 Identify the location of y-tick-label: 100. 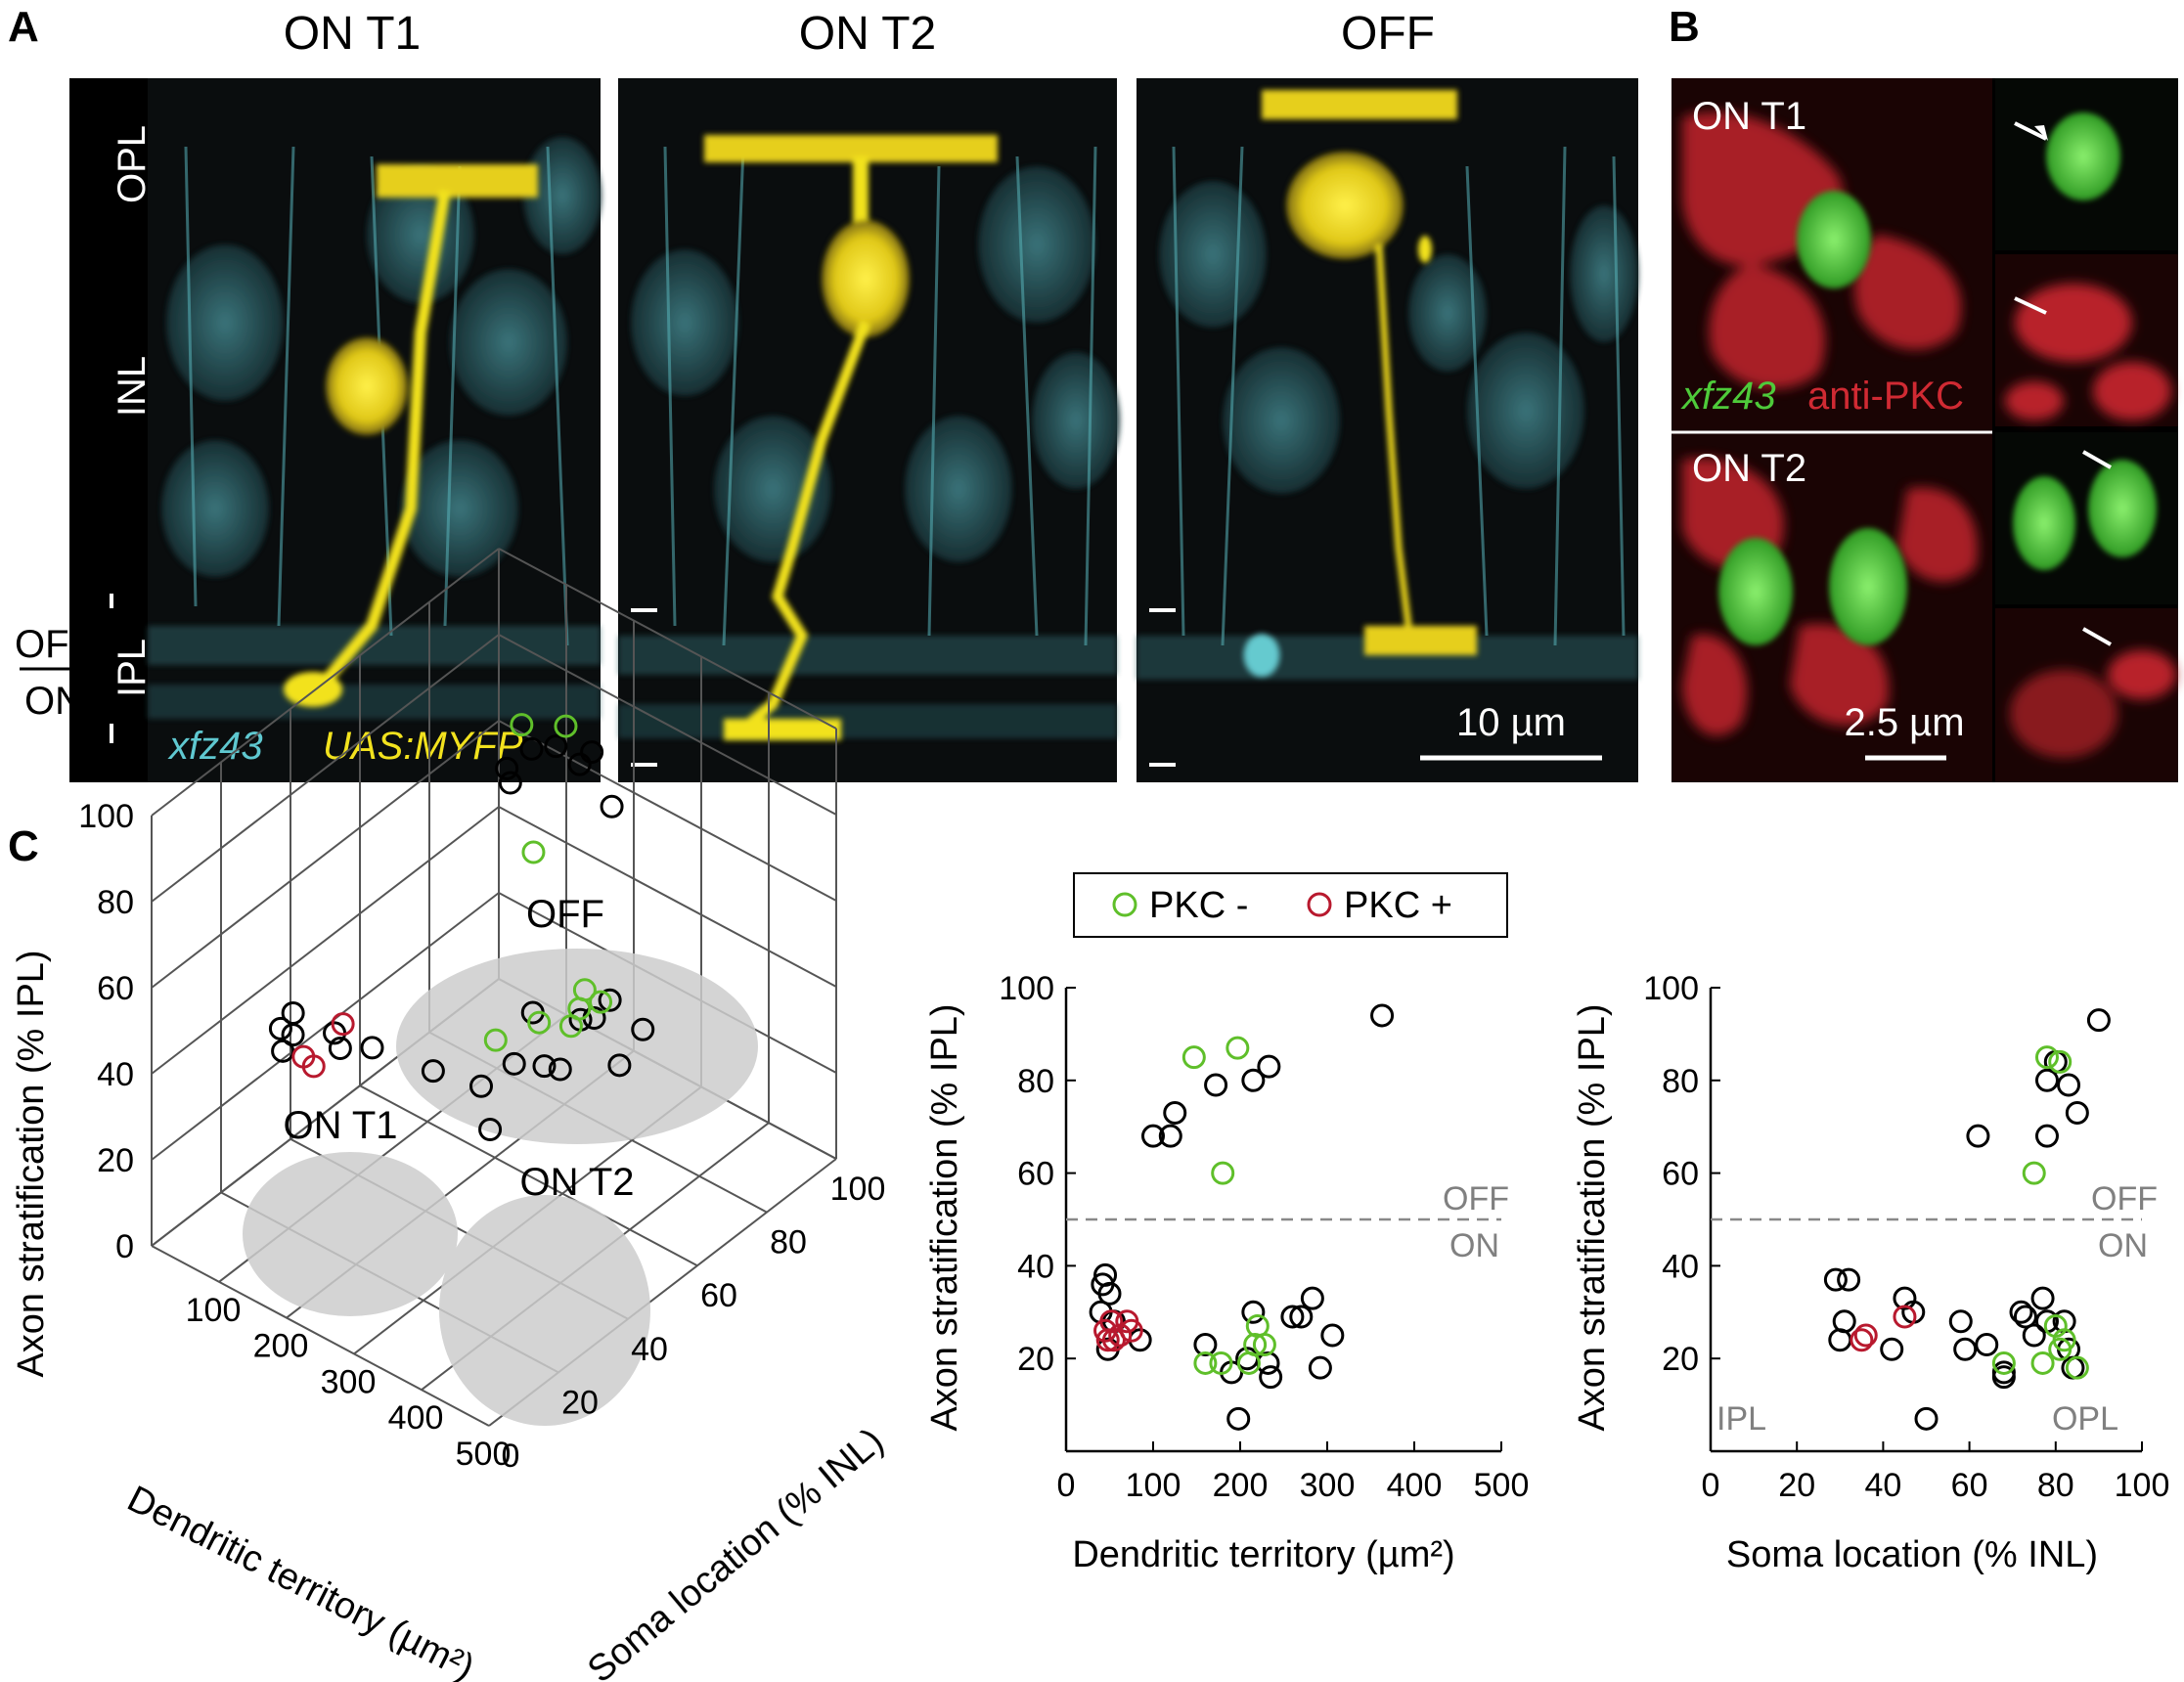
(1671, 989).